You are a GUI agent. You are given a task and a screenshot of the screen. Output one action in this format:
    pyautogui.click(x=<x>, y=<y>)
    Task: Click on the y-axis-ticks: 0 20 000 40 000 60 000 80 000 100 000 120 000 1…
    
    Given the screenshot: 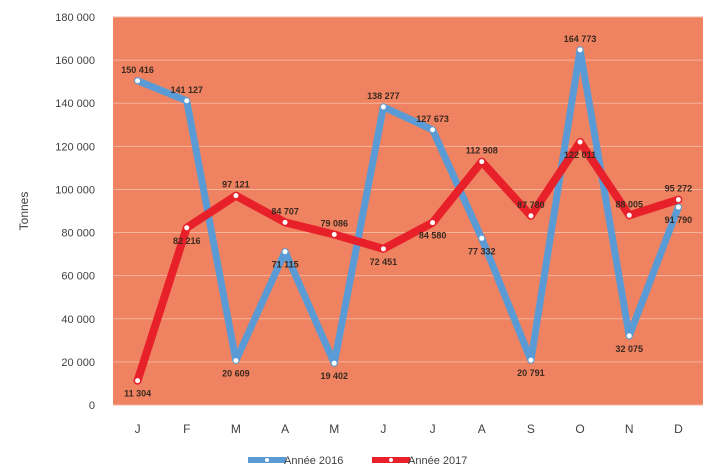 What is the action you would take?
    pyautogui.click(x=75, y=212)
    